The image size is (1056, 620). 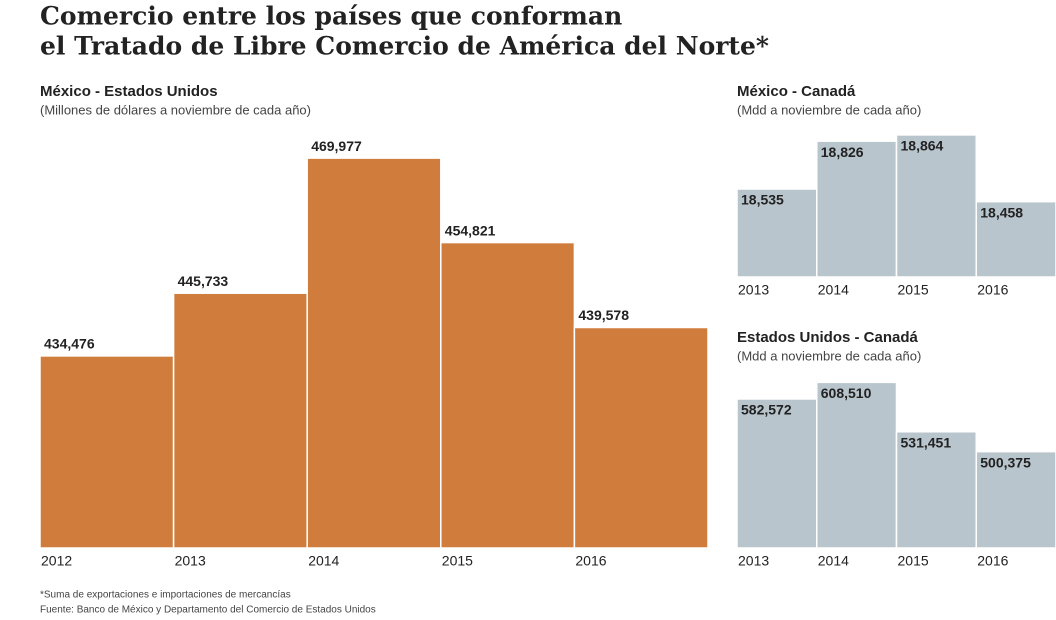 What do you see at coordinates (762, 200) in the screenshot?
I see `value-label: 18,535` at bounding box center [762, 200].